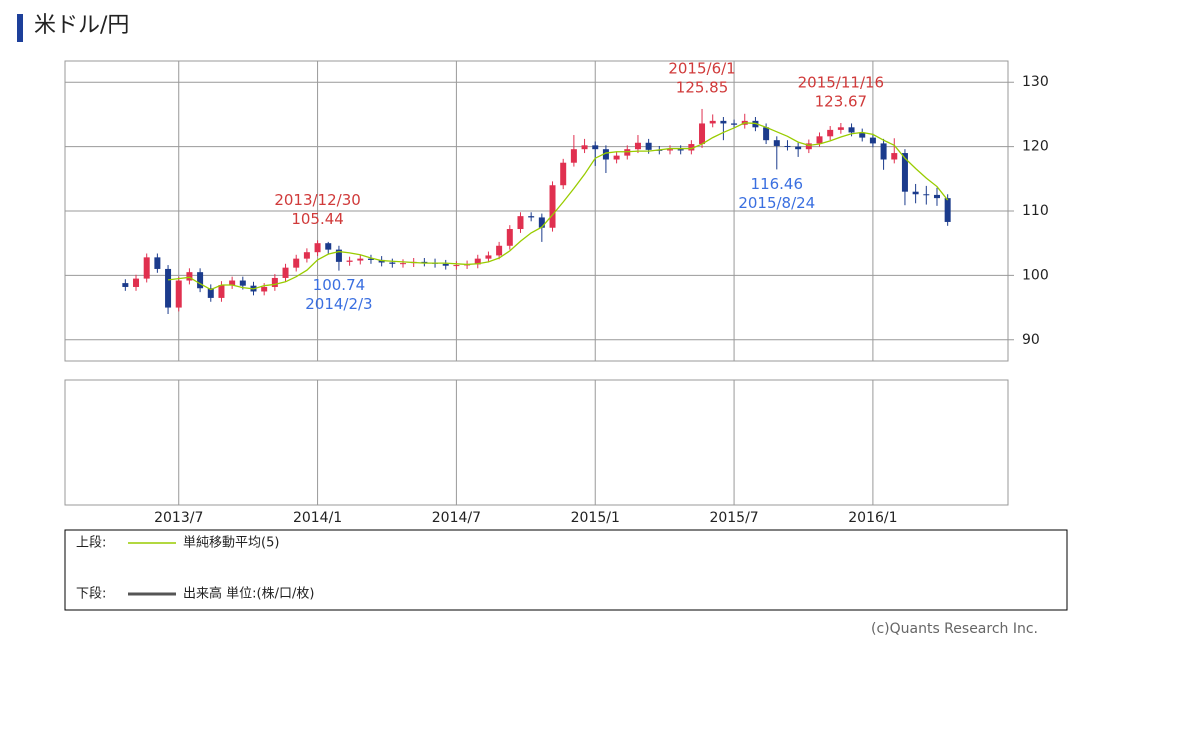  What do you see at coordinates (81, 25) in the screenshot?
I see `chart-title: 米ドル/円` at bounding box center [81, 25].